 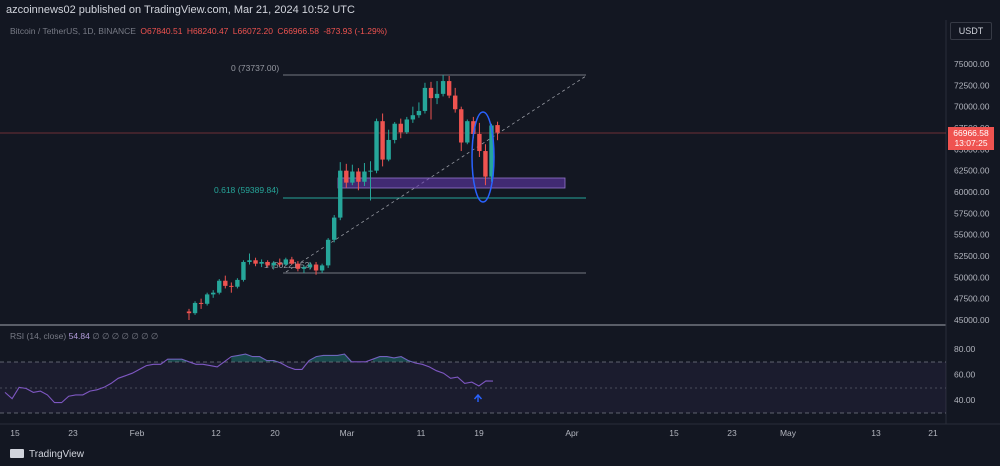 I want to click on fib-level-1-label: 1 (50221.52), so click(x=288, y=265).